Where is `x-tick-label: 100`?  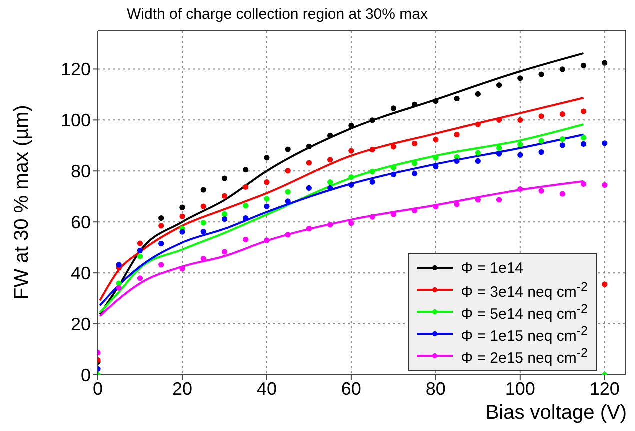 x-tick-label: 100 is located at coordinates (520, 388).